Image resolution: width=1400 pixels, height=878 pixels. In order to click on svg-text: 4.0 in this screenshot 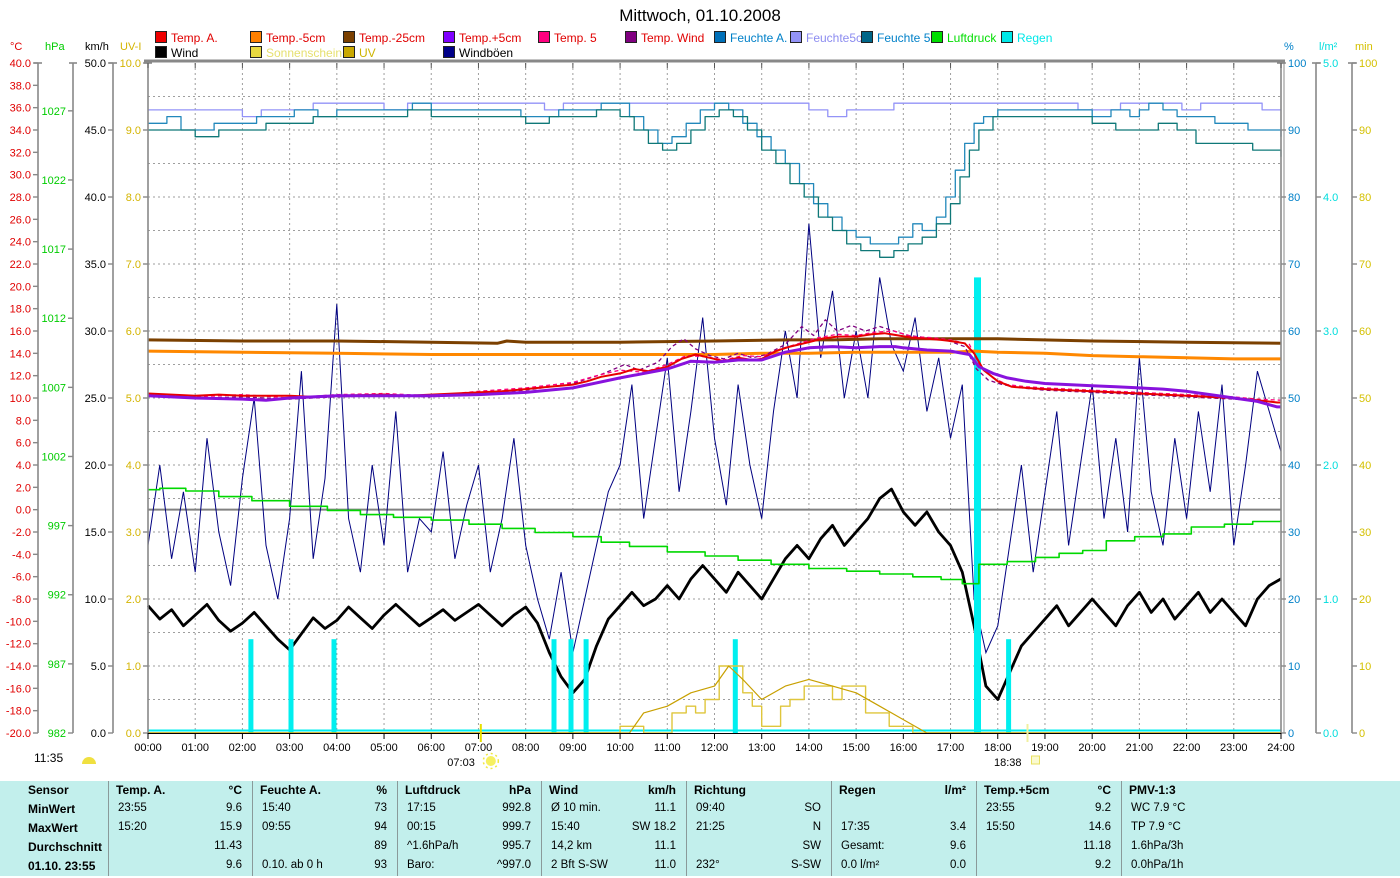, I will do `click(1330, 198)`.